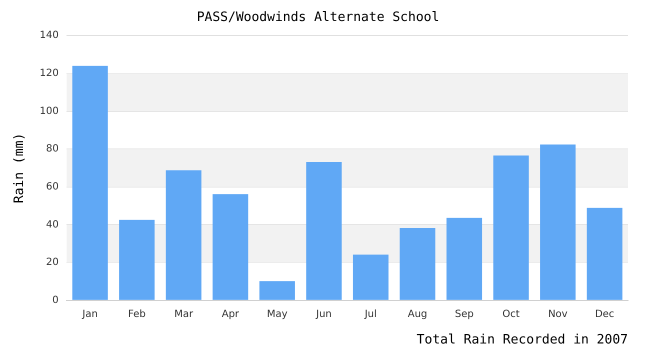 The image size is (650, 360). I want to click on y-tick-label: 120, so click(49, 74).